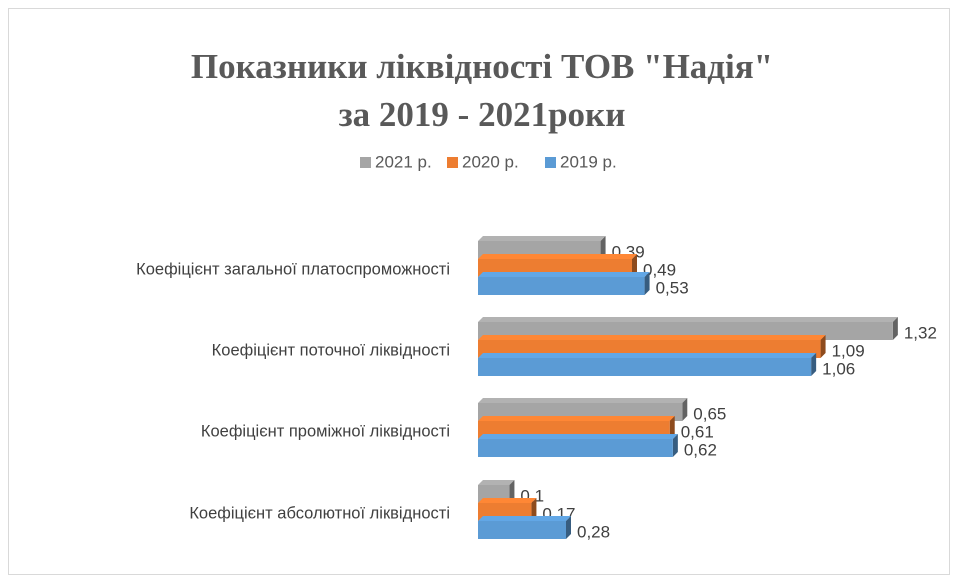  What do you see at coordinates (697, 431) in the screenshot?
I see `value-label: 0,61` at bounding box center [697, 431].